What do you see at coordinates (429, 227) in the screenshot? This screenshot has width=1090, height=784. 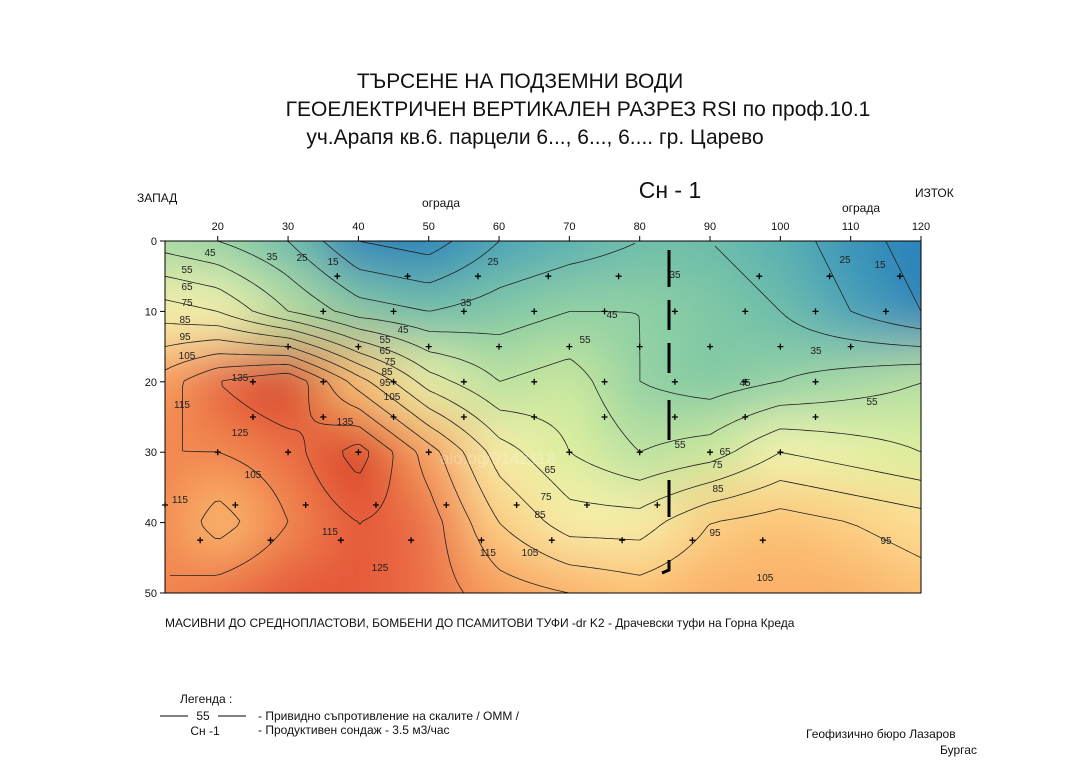 I see `x-tick-label: 50` at bounding box center [429, 227].